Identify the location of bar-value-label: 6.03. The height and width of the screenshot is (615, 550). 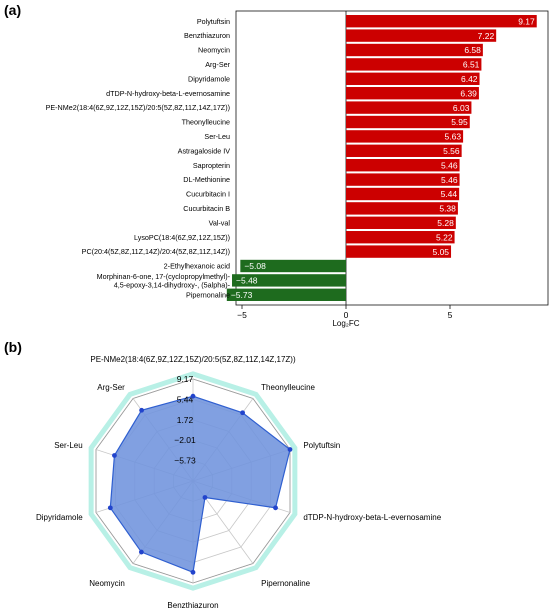
(461, 108).